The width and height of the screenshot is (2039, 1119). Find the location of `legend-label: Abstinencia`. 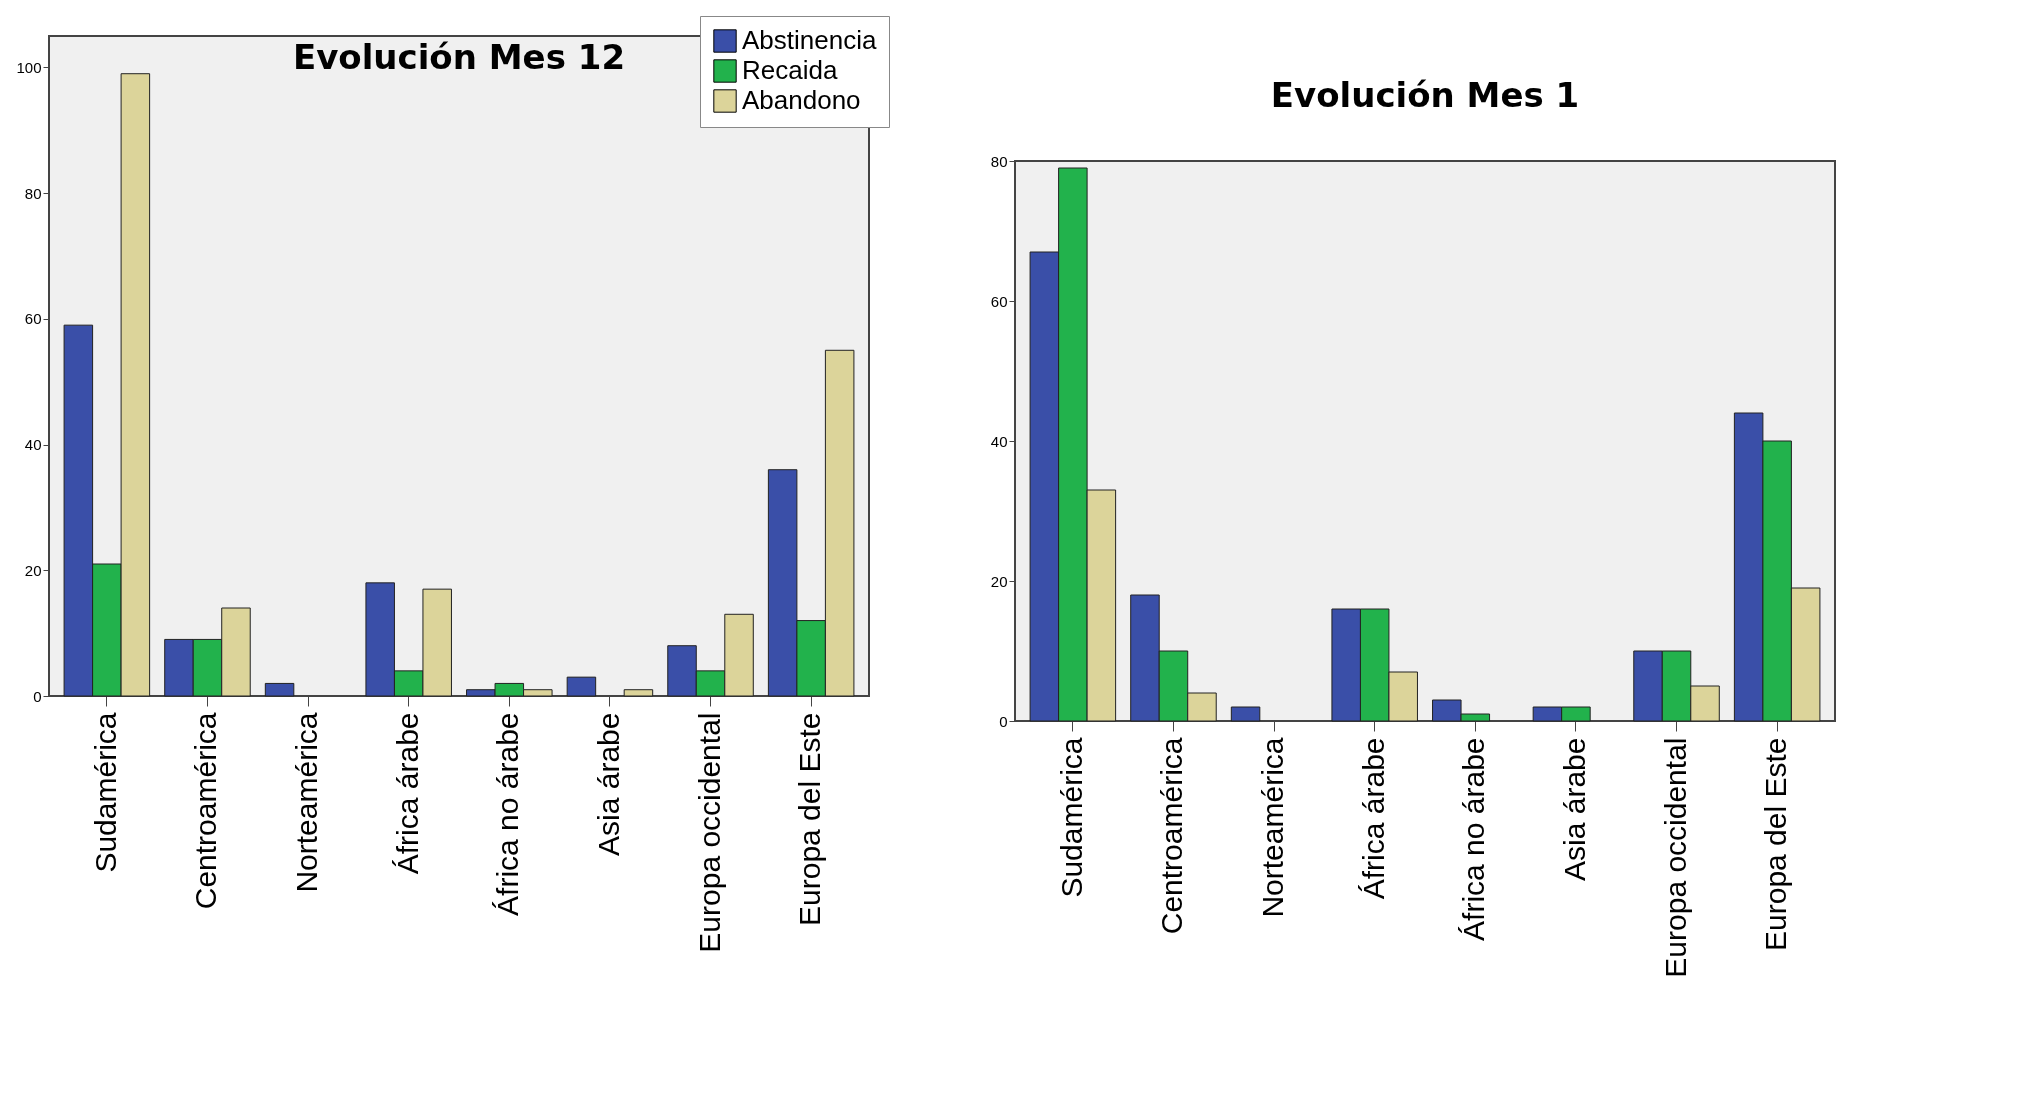

legend-label: Abstinencia is located at coordinates (809, 40).